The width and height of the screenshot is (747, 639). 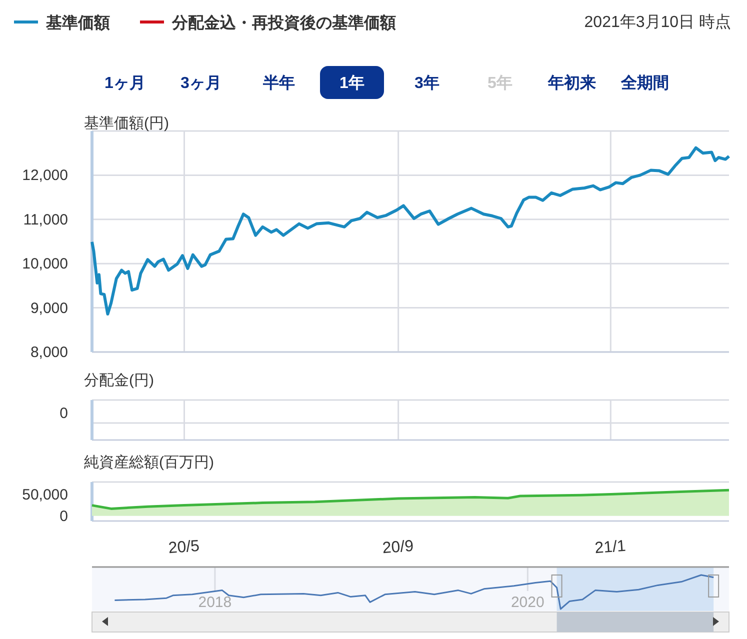 What do you see at coordinates (125, 83) in the screenshot?
I see `text: 1ヶ月` at bounding box center [125, 83].